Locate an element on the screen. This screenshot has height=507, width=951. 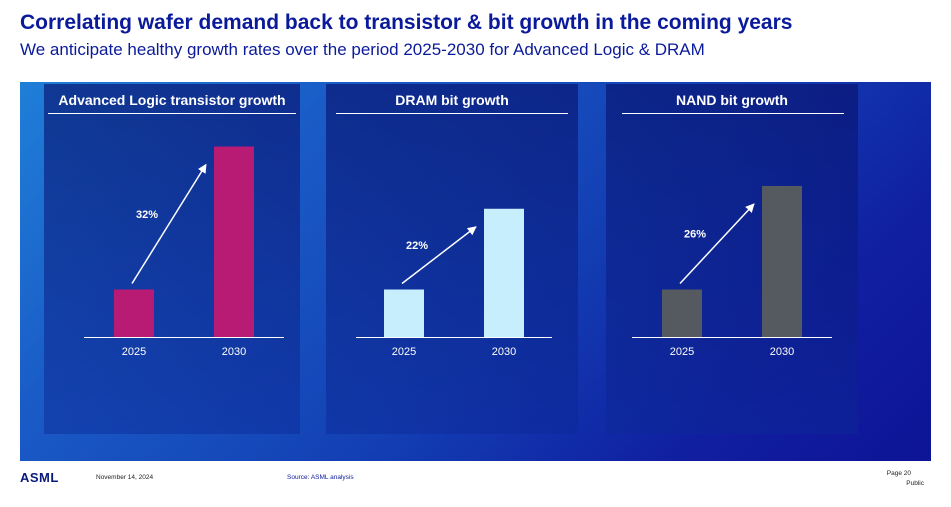
page-number: Page 20 is located at coordinates (898, 473).